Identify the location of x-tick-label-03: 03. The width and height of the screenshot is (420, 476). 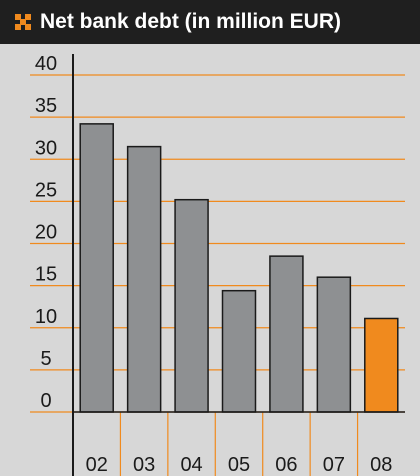
(144, 465).